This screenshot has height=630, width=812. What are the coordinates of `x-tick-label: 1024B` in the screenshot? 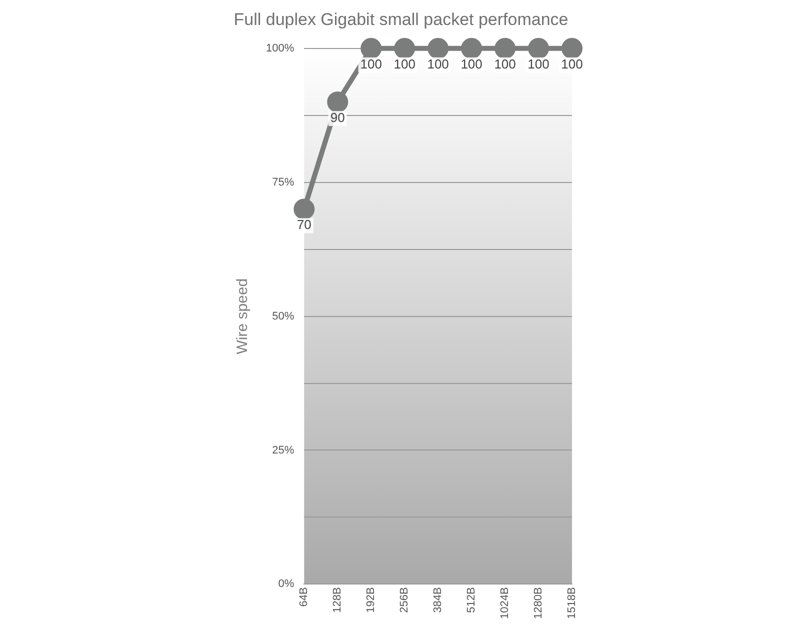 It's located at (505, 603).